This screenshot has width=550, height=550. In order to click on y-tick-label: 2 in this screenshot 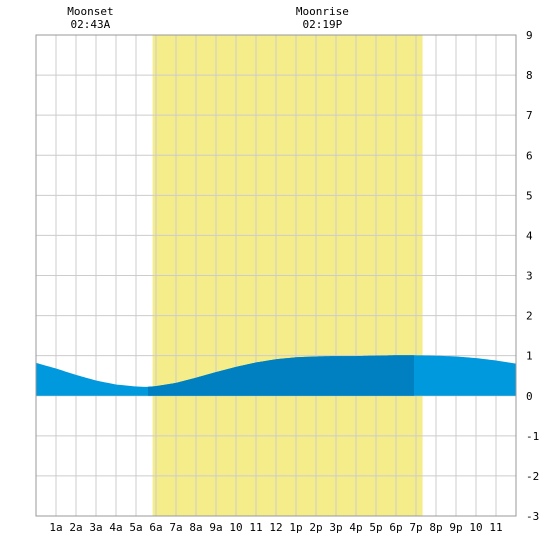, I will do `click(529, 316)`.